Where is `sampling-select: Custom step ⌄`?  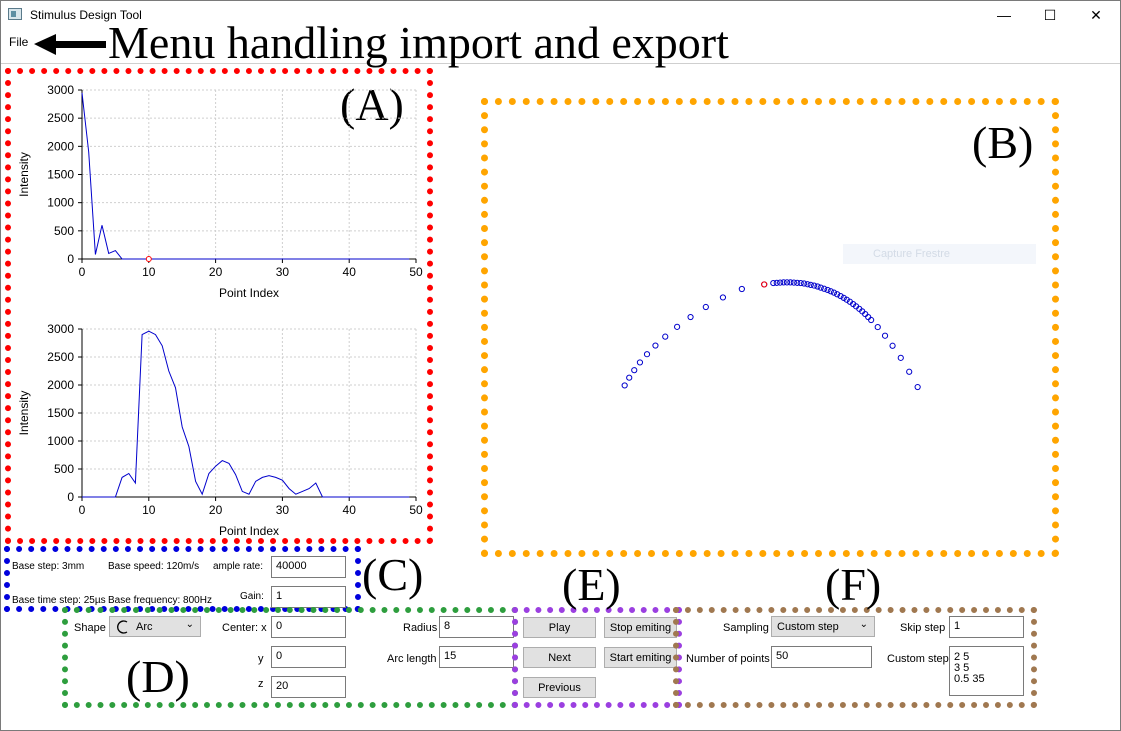
sampling-select: Custom step ⌄ is located at coordinates (823, 626).